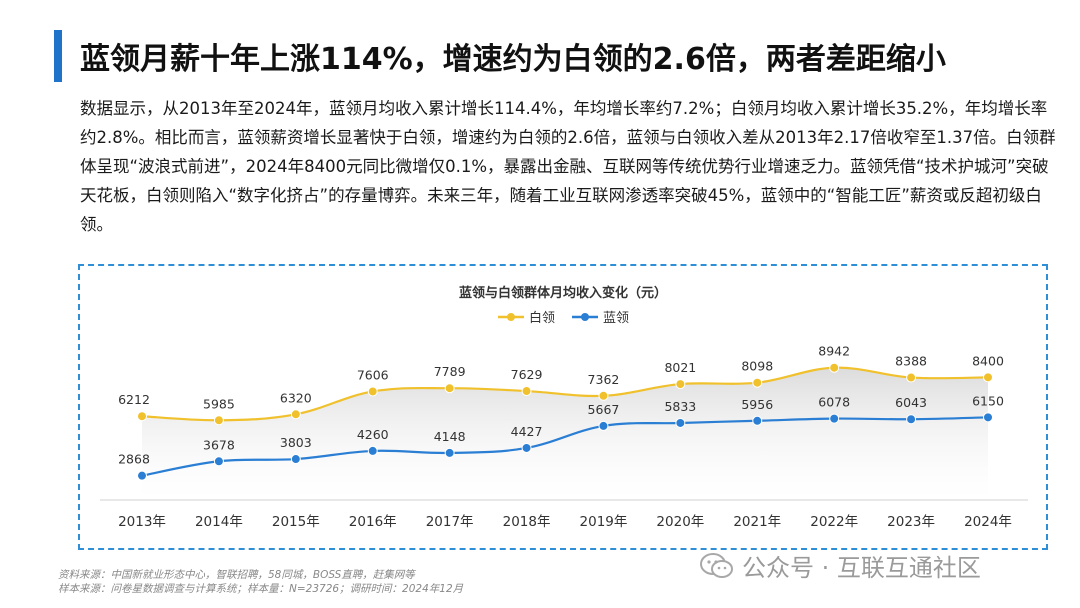 This screenshot has width=1080, height=608. What do you see at coordinates (600, 318) in the screenshot?
I see `legend-item: 蓝领` at bounding box center [600, 318].